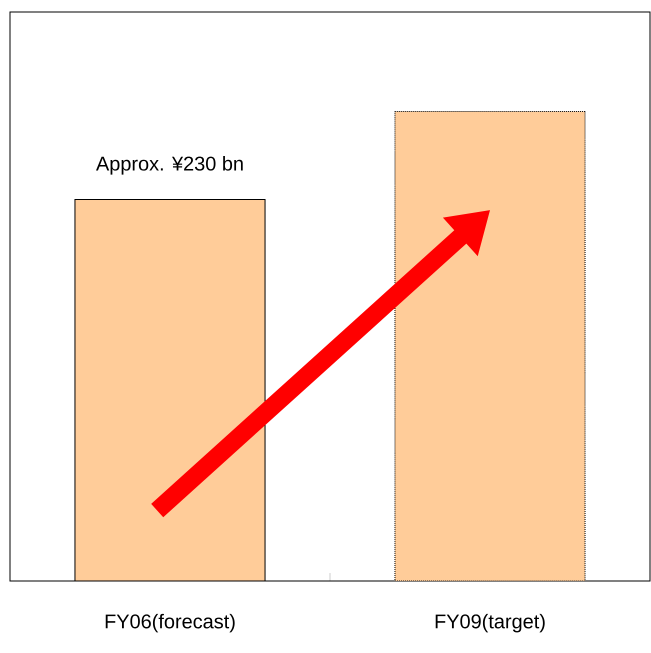 This screenshot has height=653, width=651. What do you see at coordinates (490, 623) in the screenshot?
I see `x-tick-label: FY09(target)` at bounding box center [490, 623].